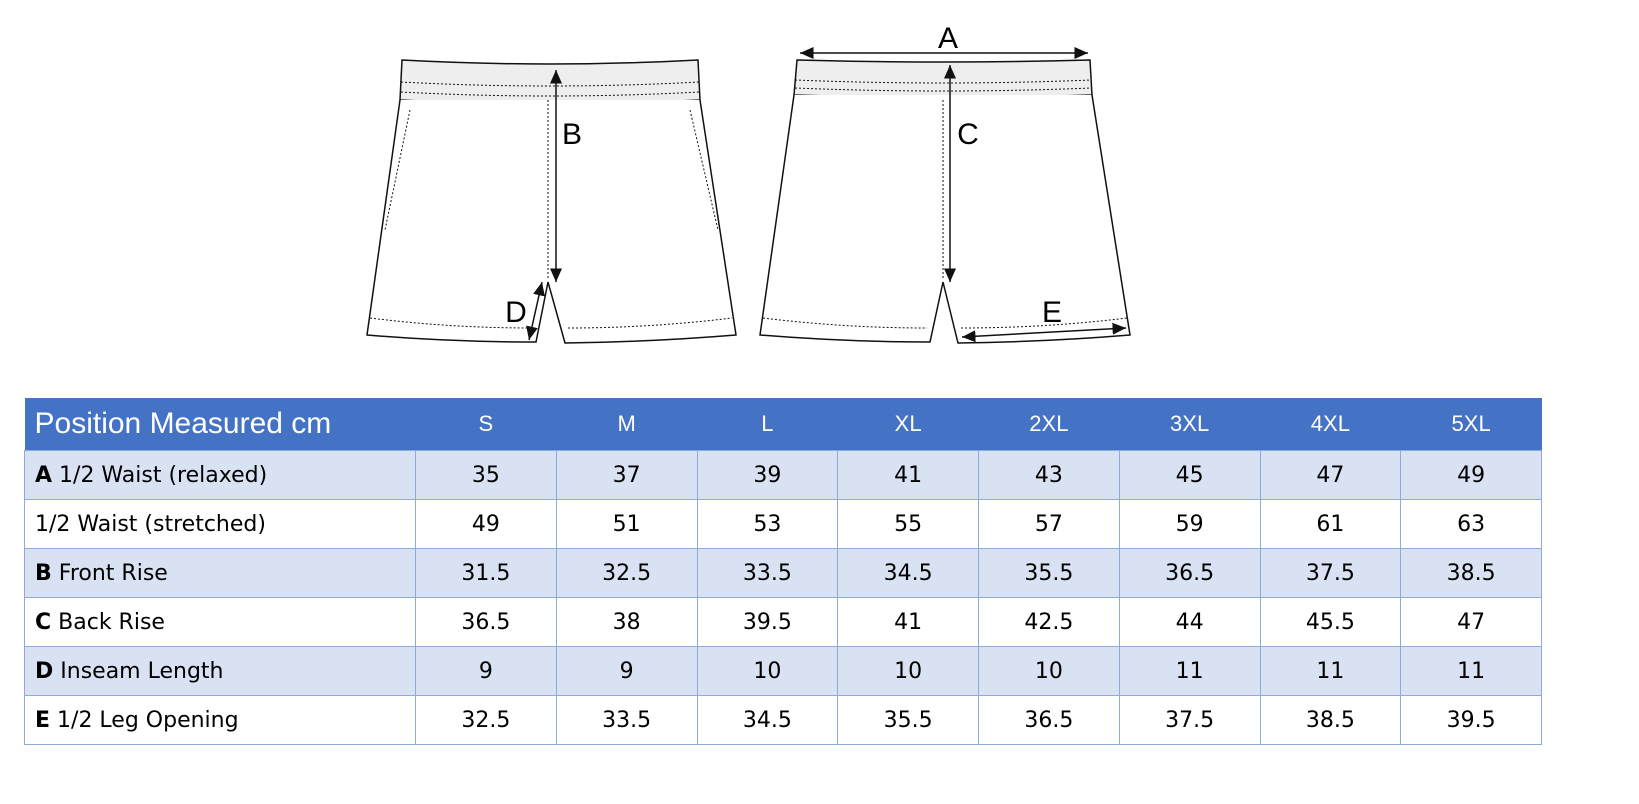 This screenshot has width=1639, height=804. What do you see at coordinates (626, 424) in the screenshot?
I see `header-cell: M` at bounding box center [626, 424].